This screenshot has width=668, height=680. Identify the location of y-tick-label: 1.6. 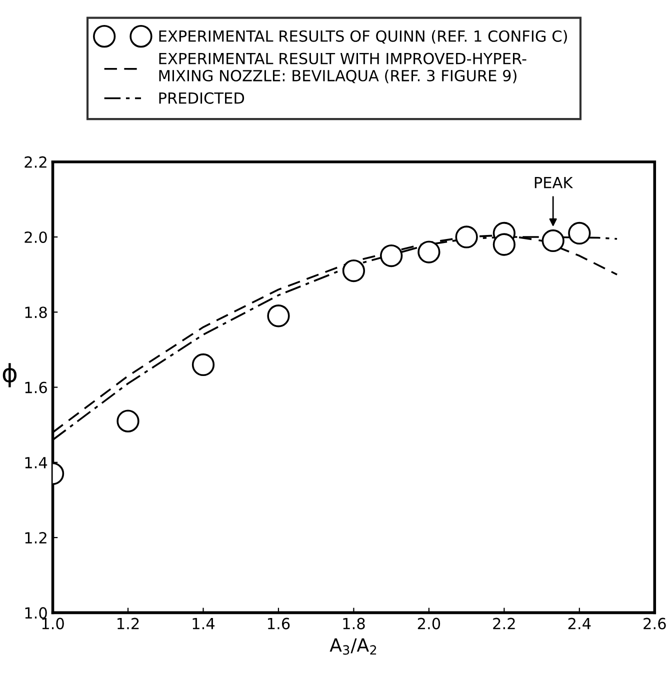
(36, 388).